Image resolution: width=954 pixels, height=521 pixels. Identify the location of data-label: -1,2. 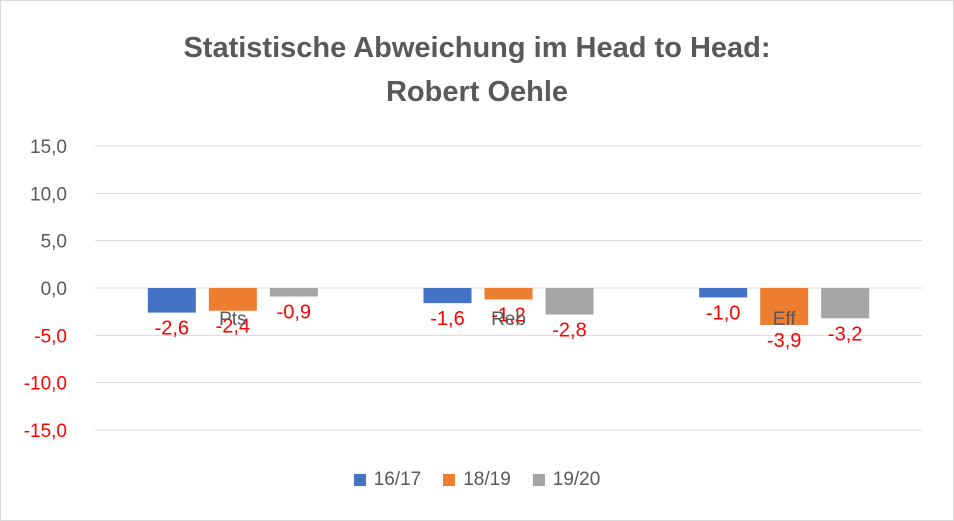
(508, 315).